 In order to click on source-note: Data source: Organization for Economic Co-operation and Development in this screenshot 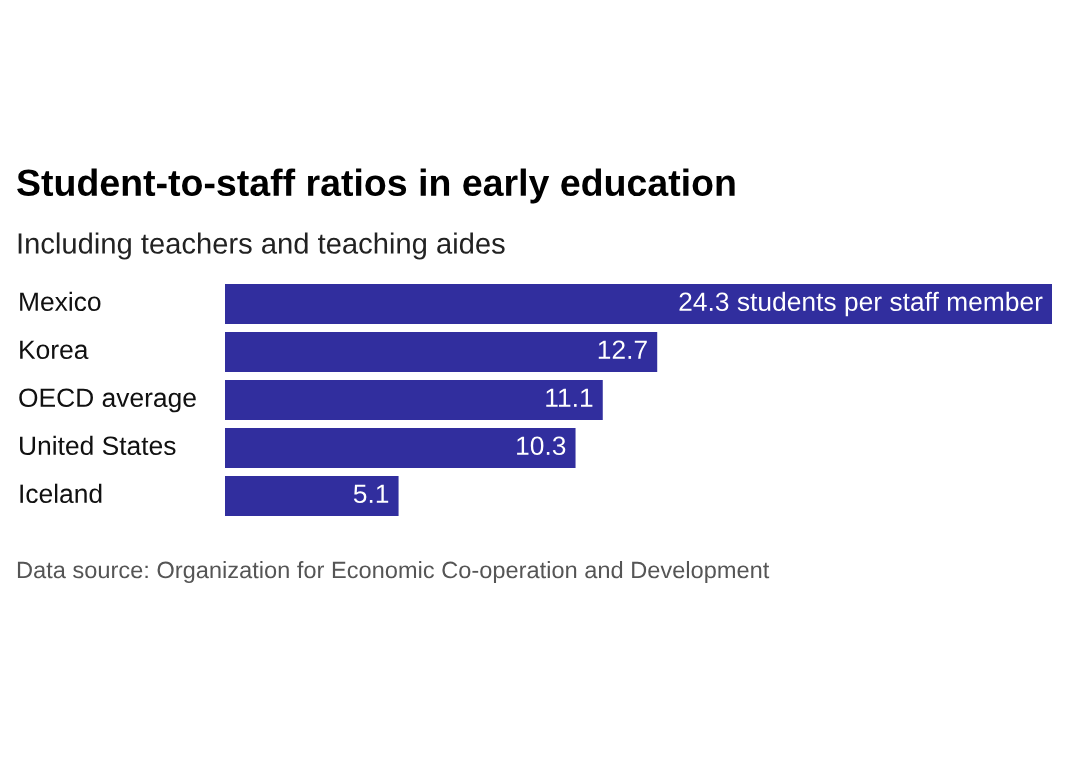, I will do `click(393, 571)`.